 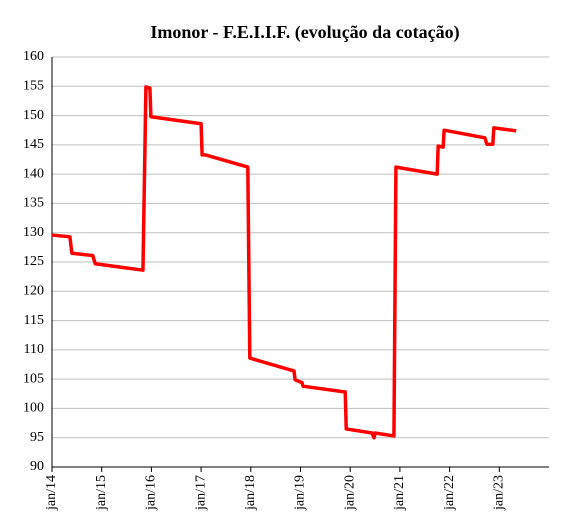 I want to click on y-tick-label: 115, so click(x=34, y=320).